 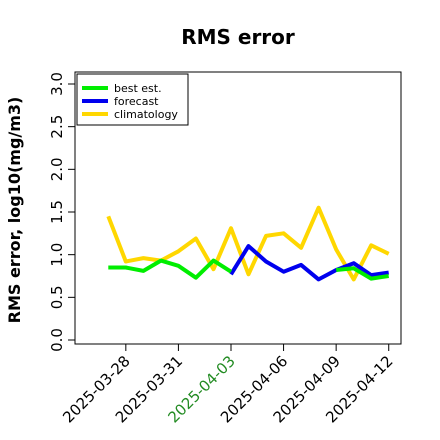 What do you see at coordinates (136, 101) in the screenshot?
I see `legend-label: forecast` at bounding box center [136, 101].